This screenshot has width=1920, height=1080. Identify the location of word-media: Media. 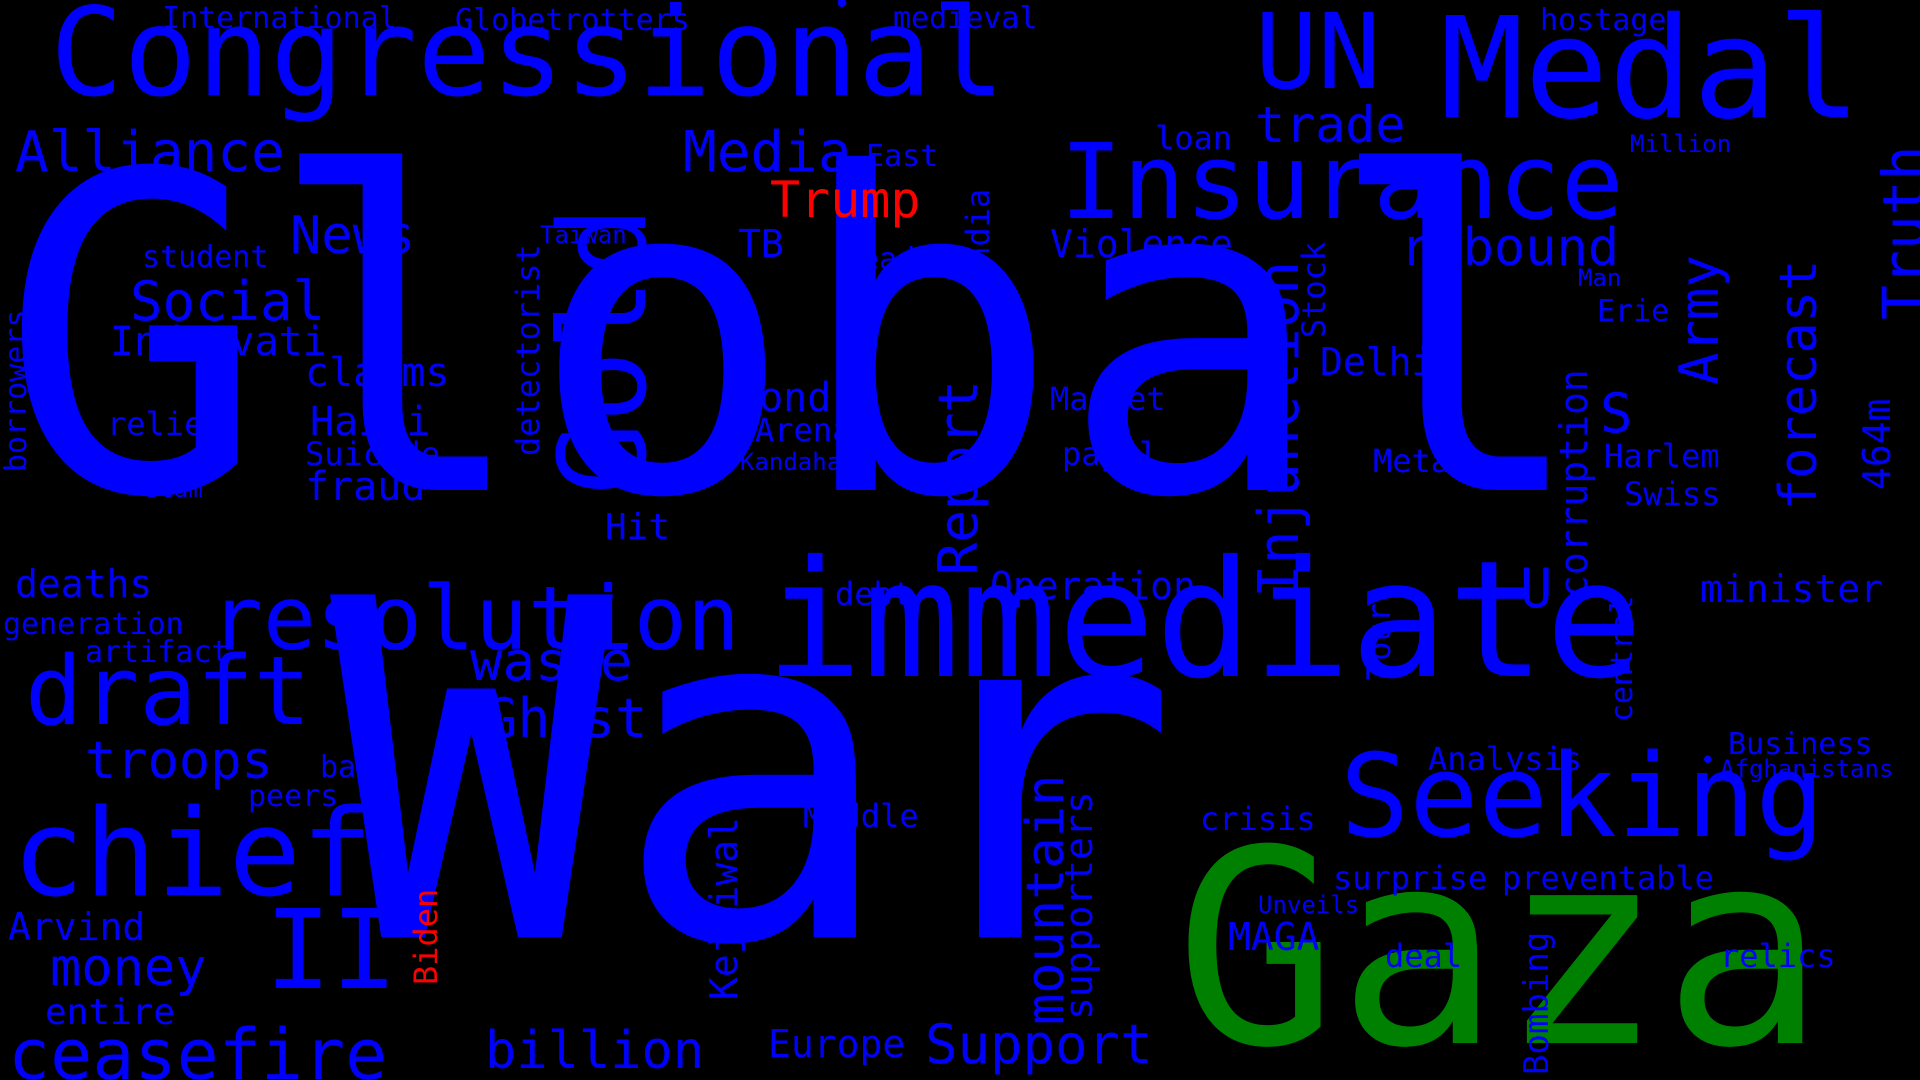
(767, 152).